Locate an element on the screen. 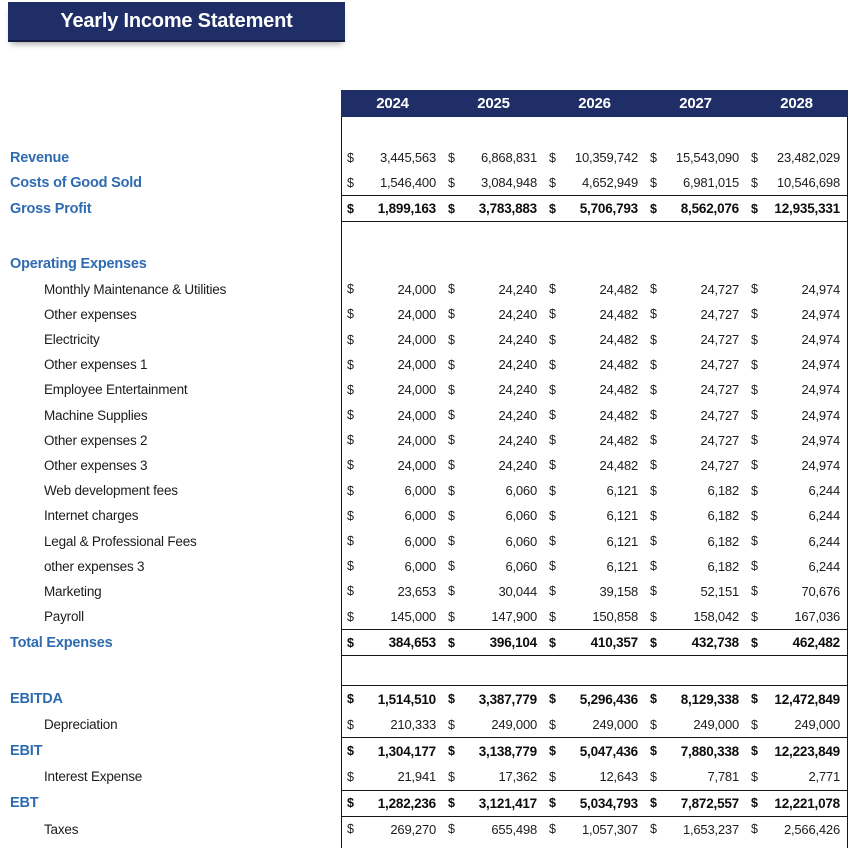 The height and width of the screenshot is (850, 850). cell-amount: 23,482,029 is located at coordinates (808, 158).